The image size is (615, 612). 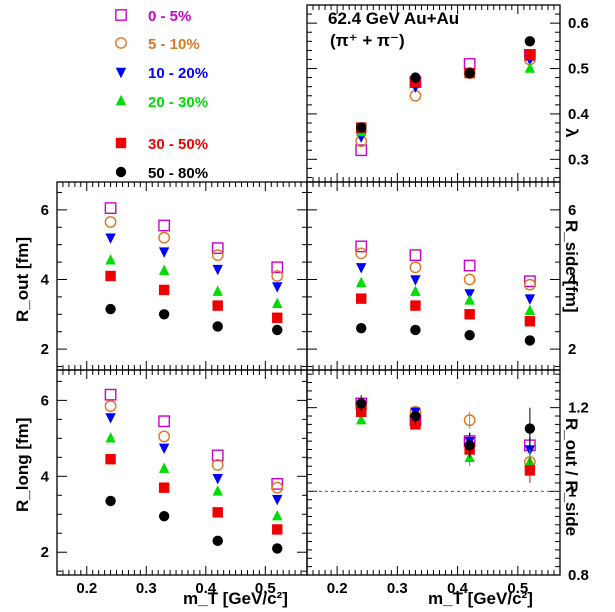 I want to click on y-tick-label: 1.2, so click(x=578, y=408).